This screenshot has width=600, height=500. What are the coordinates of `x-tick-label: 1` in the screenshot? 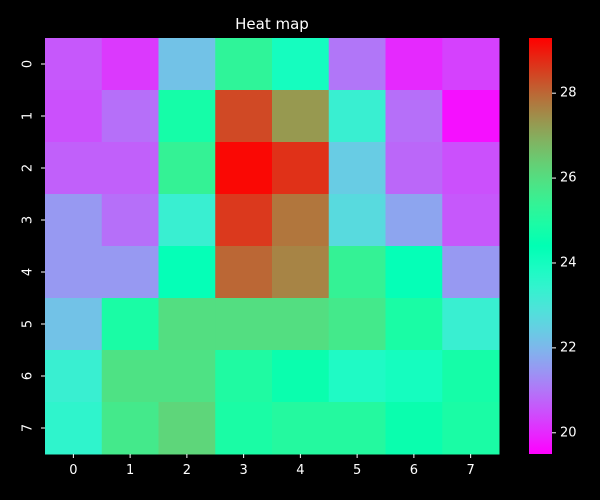 It's located at (130, 470).